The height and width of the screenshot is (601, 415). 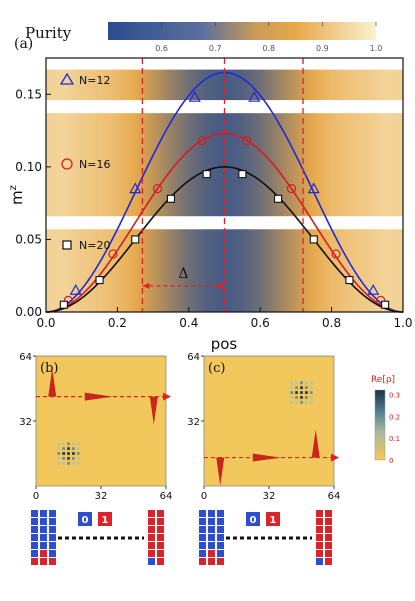 What do you see at coordinates (94, 164) in the screenshot?
I see `legend-entry: N=16` at bounding box center [94, 164].